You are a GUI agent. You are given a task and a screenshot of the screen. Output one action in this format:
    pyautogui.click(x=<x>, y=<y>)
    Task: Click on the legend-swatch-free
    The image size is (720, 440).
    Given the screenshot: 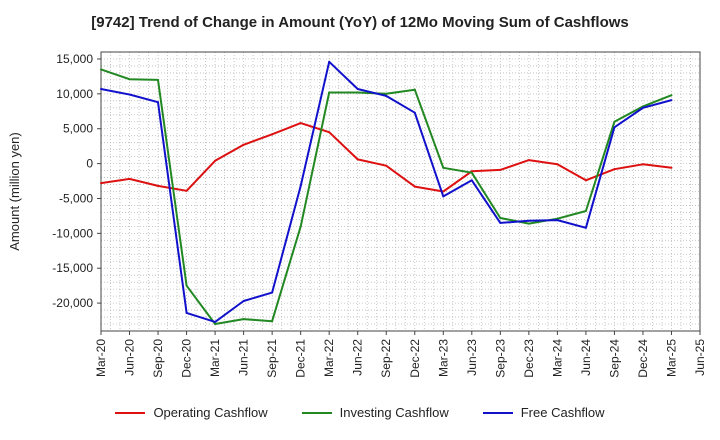 What is the action you would take?
    pyautogui.click(x=497, y=412)
    